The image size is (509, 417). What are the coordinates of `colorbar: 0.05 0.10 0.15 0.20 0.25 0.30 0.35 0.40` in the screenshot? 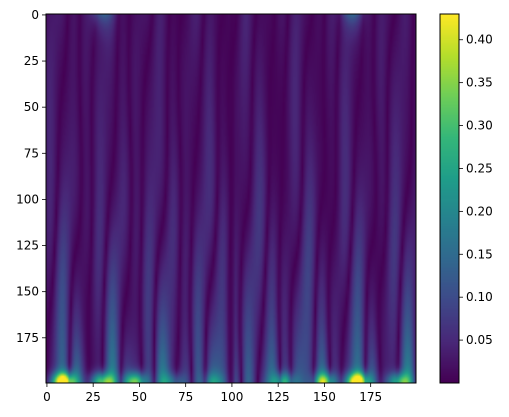 It's located at (466, 198).